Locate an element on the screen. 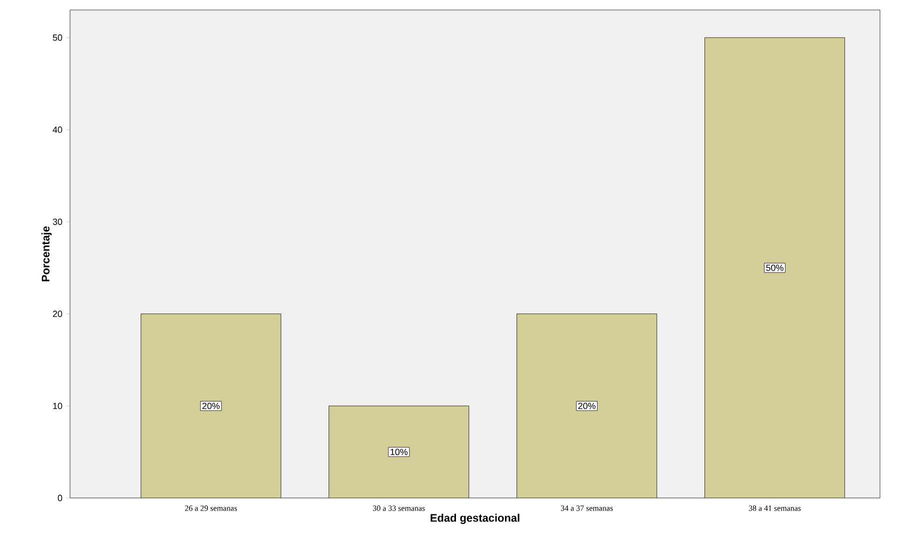 Image resolution: width=901 pixels, height=550 pixels. y-tick-label: 10 is located at coordinates (57, 406).